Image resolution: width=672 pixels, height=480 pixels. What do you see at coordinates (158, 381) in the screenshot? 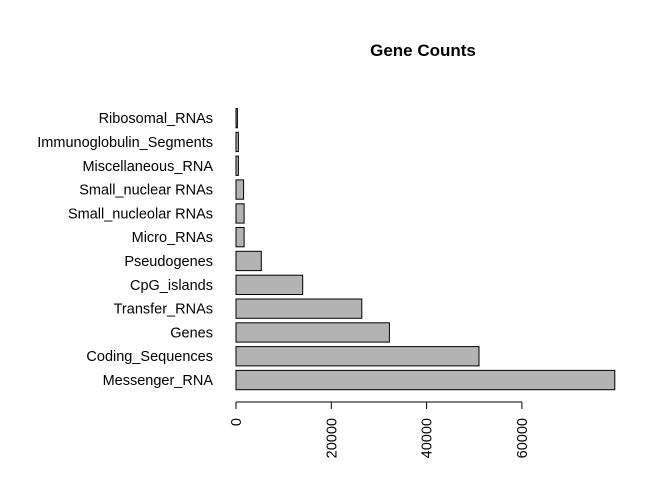
I see `category-label: Messenger_RNA` at bounding box center [158, 381].